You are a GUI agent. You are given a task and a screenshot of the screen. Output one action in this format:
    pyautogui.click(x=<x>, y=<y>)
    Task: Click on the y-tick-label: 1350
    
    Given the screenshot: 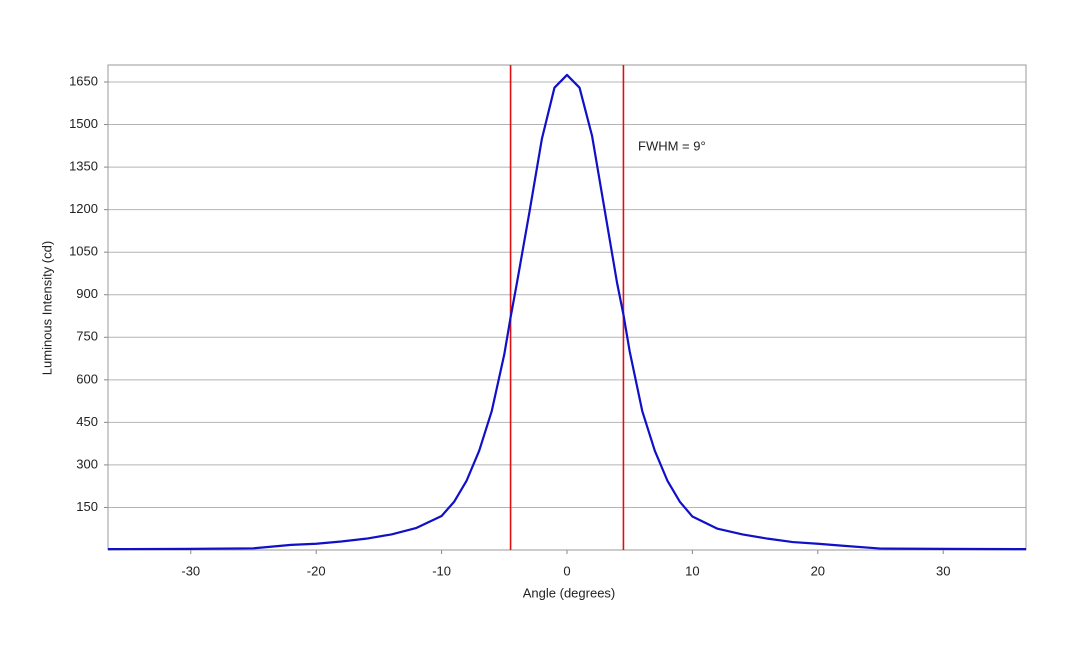 What is the action you would take?
    pyautogui.click(x=83, y=166)
    